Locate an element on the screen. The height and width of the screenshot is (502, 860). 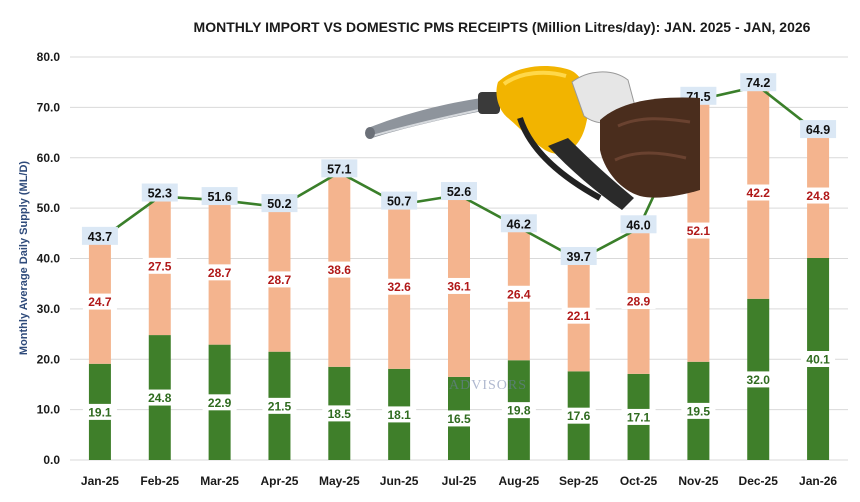
import-value-label: 28.9 is located at coordinates (639, 302).